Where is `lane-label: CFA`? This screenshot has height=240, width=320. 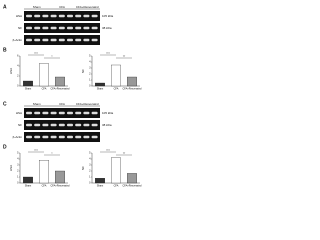
lane-label: CFA is located at coordinates (62, 104).